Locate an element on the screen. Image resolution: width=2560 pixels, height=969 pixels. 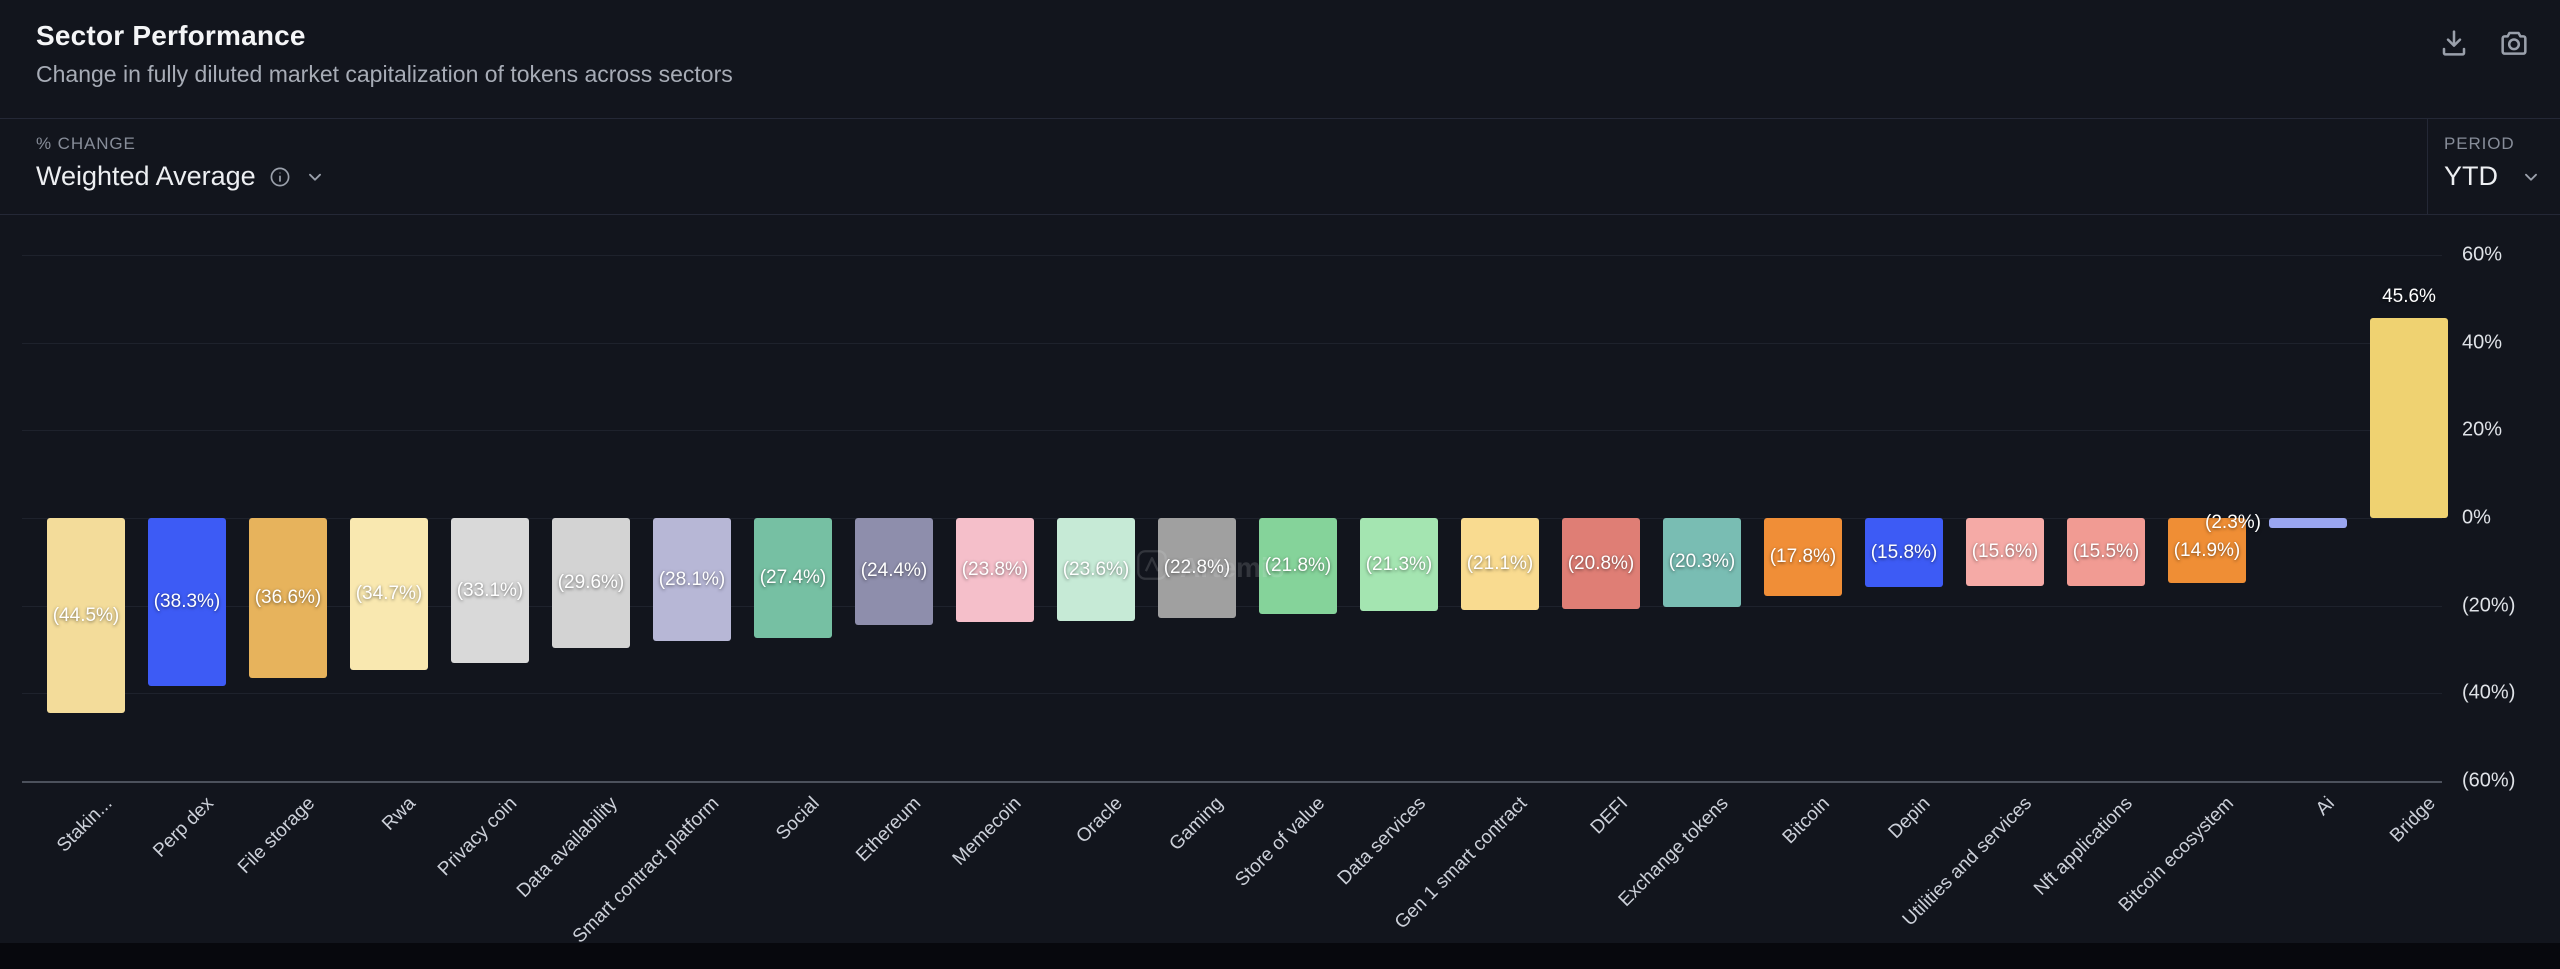
x-axis-label: Social is located at coordinates (798, 819).